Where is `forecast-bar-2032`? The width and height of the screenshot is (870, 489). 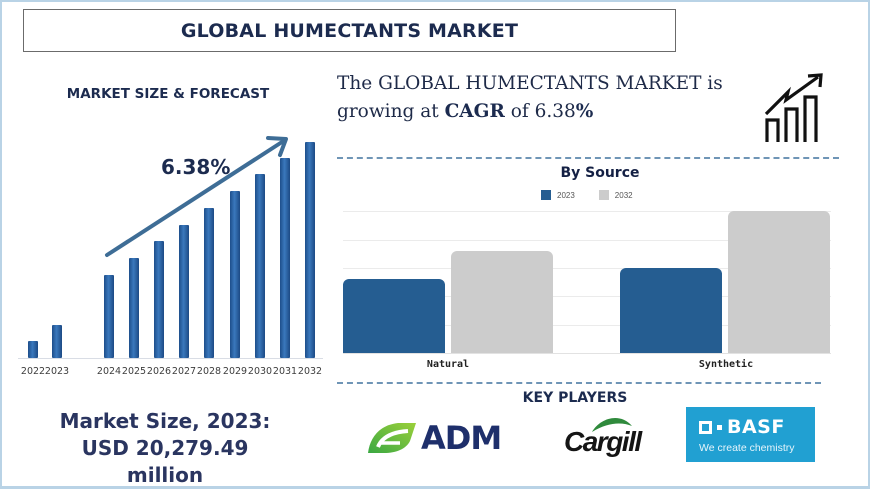
forecast-bar-2032 is located at coordinates (310, 250).